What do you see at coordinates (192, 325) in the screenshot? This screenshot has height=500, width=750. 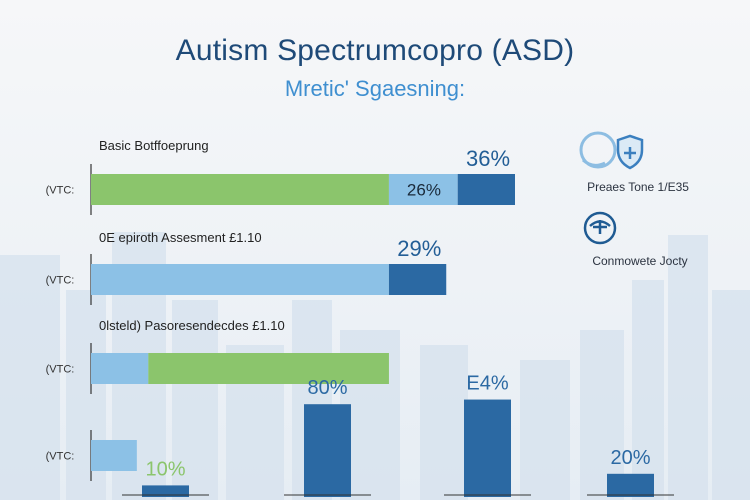 I see `section-label: 0lsteld) Pasoresendecdes £1.10` at bounding box center [192, 325].